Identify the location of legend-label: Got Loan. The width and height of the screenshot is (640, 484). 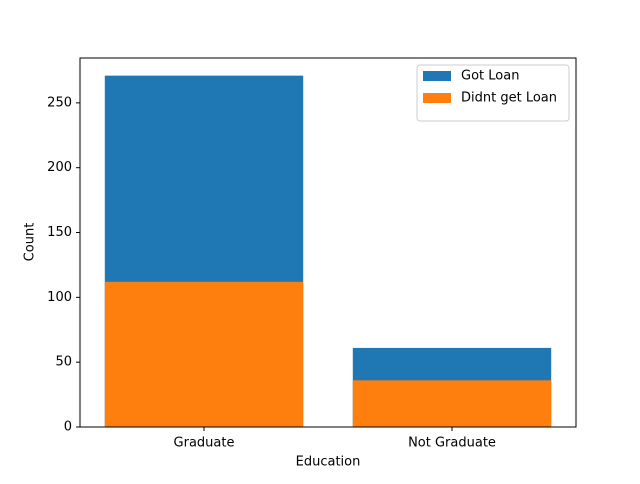
(490, 76).